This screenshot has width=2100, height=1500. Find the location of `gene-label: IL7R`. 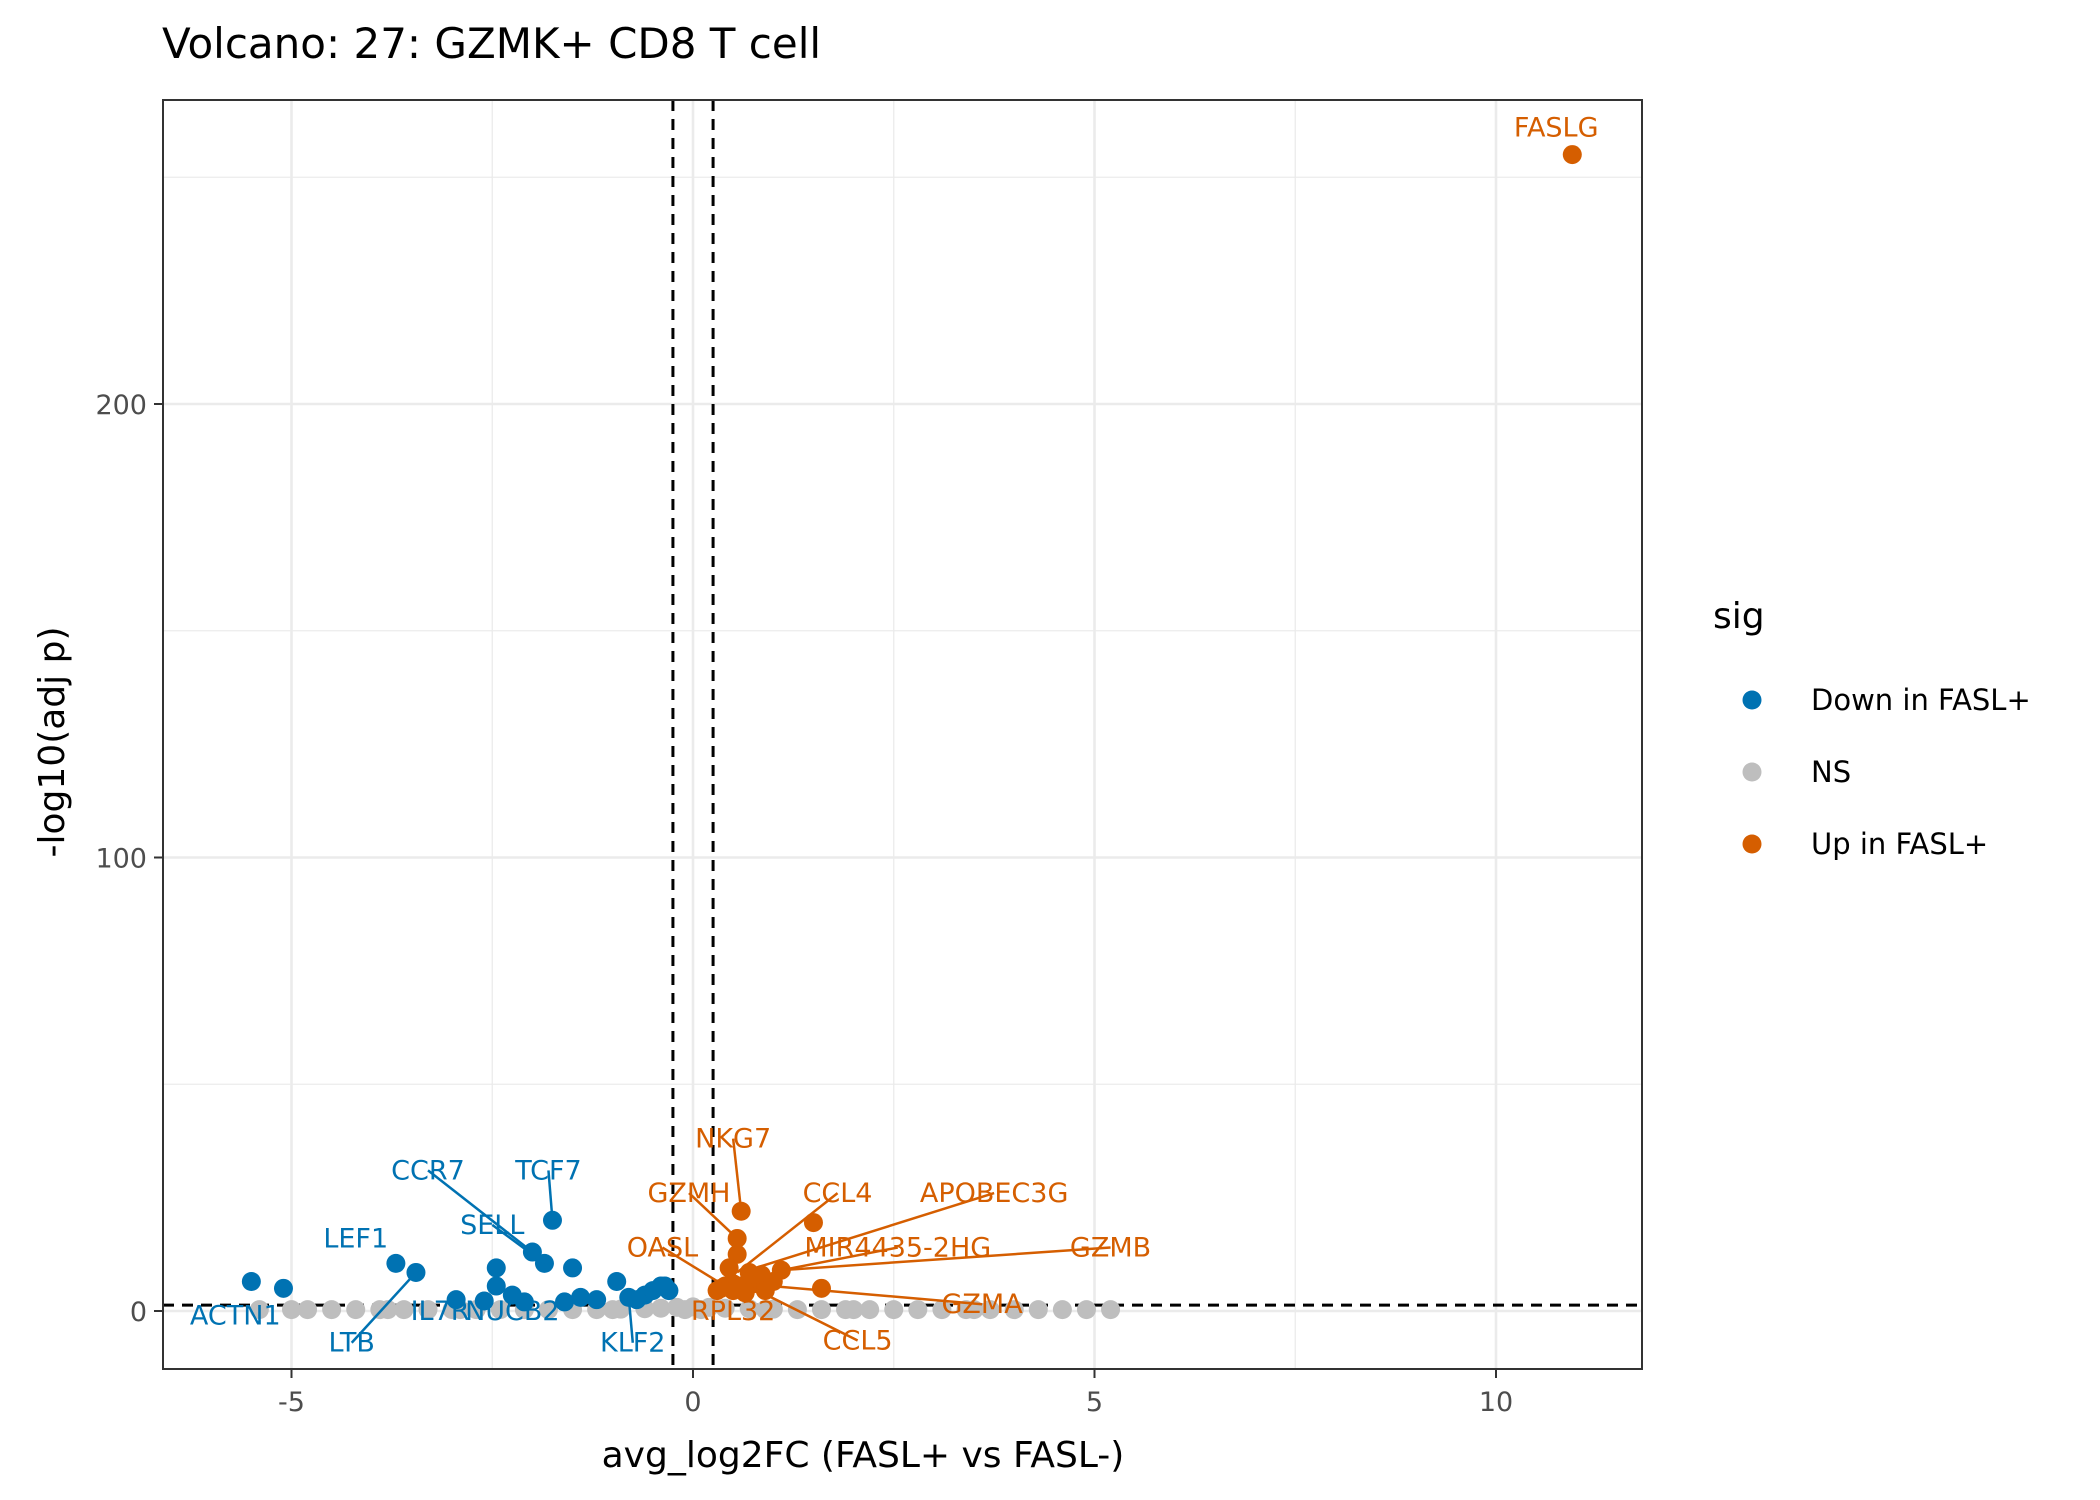

gene-label: IL7R is located at coordinates (440, 1311).